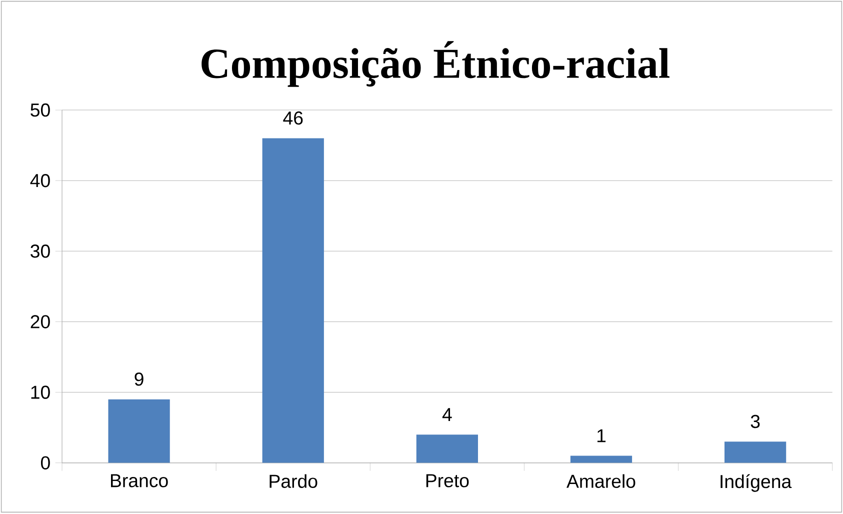 Image resolution: width=843 pixels, height=514 pixels. Describe the element at coordinates (139, 481) in the screenshot. I see `x-tick-label: Branco` at that location.